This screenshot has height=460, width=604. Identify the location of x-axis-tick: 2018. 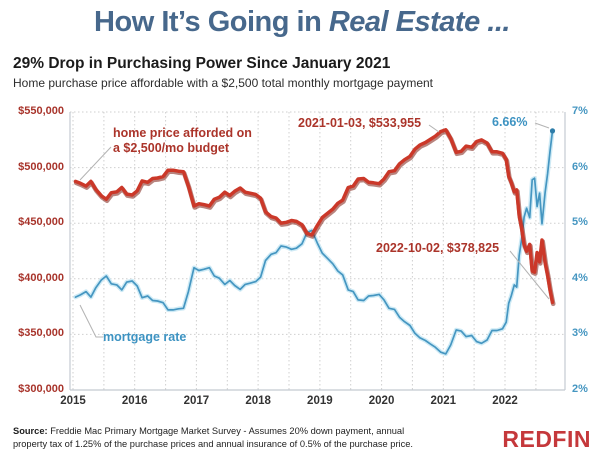
(258, 401).